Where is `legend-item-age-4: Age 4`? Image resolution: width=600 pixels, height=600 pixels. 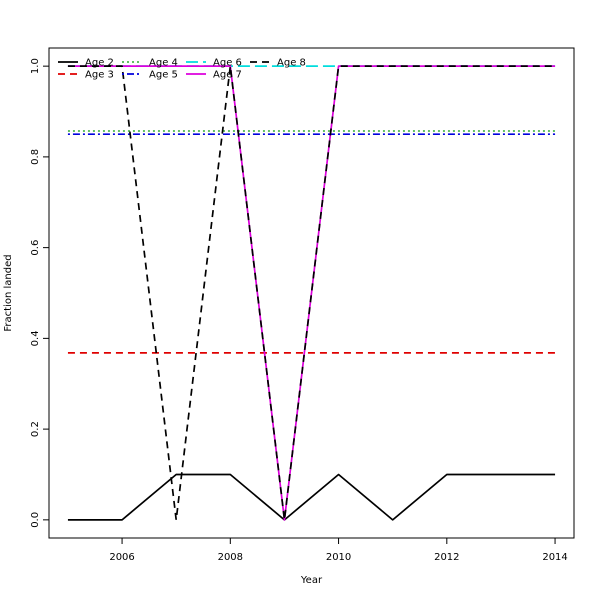
legend-item-age-4: Age 4 is located at coordinates (150, 63).